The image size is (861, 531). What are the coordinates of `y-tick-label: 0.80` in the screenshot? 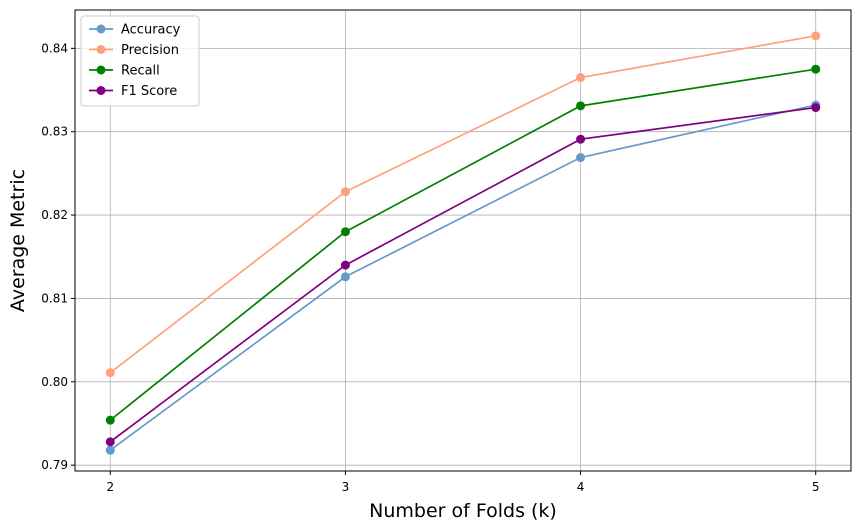 It's located at (54, 382).